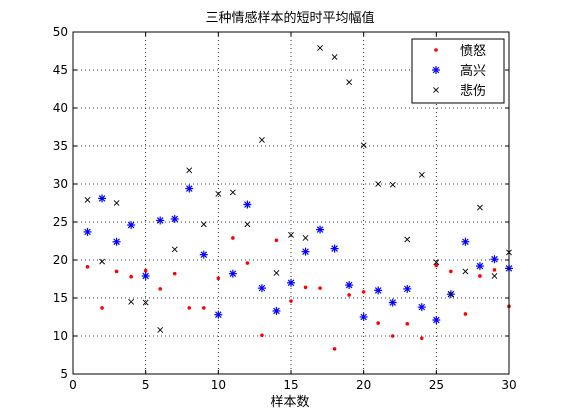 The width and height of the screenshot is (561, 420). Describe the element at coordinates (60, 32) in the screenshot. I see `y-tick-label: 50` at that location.